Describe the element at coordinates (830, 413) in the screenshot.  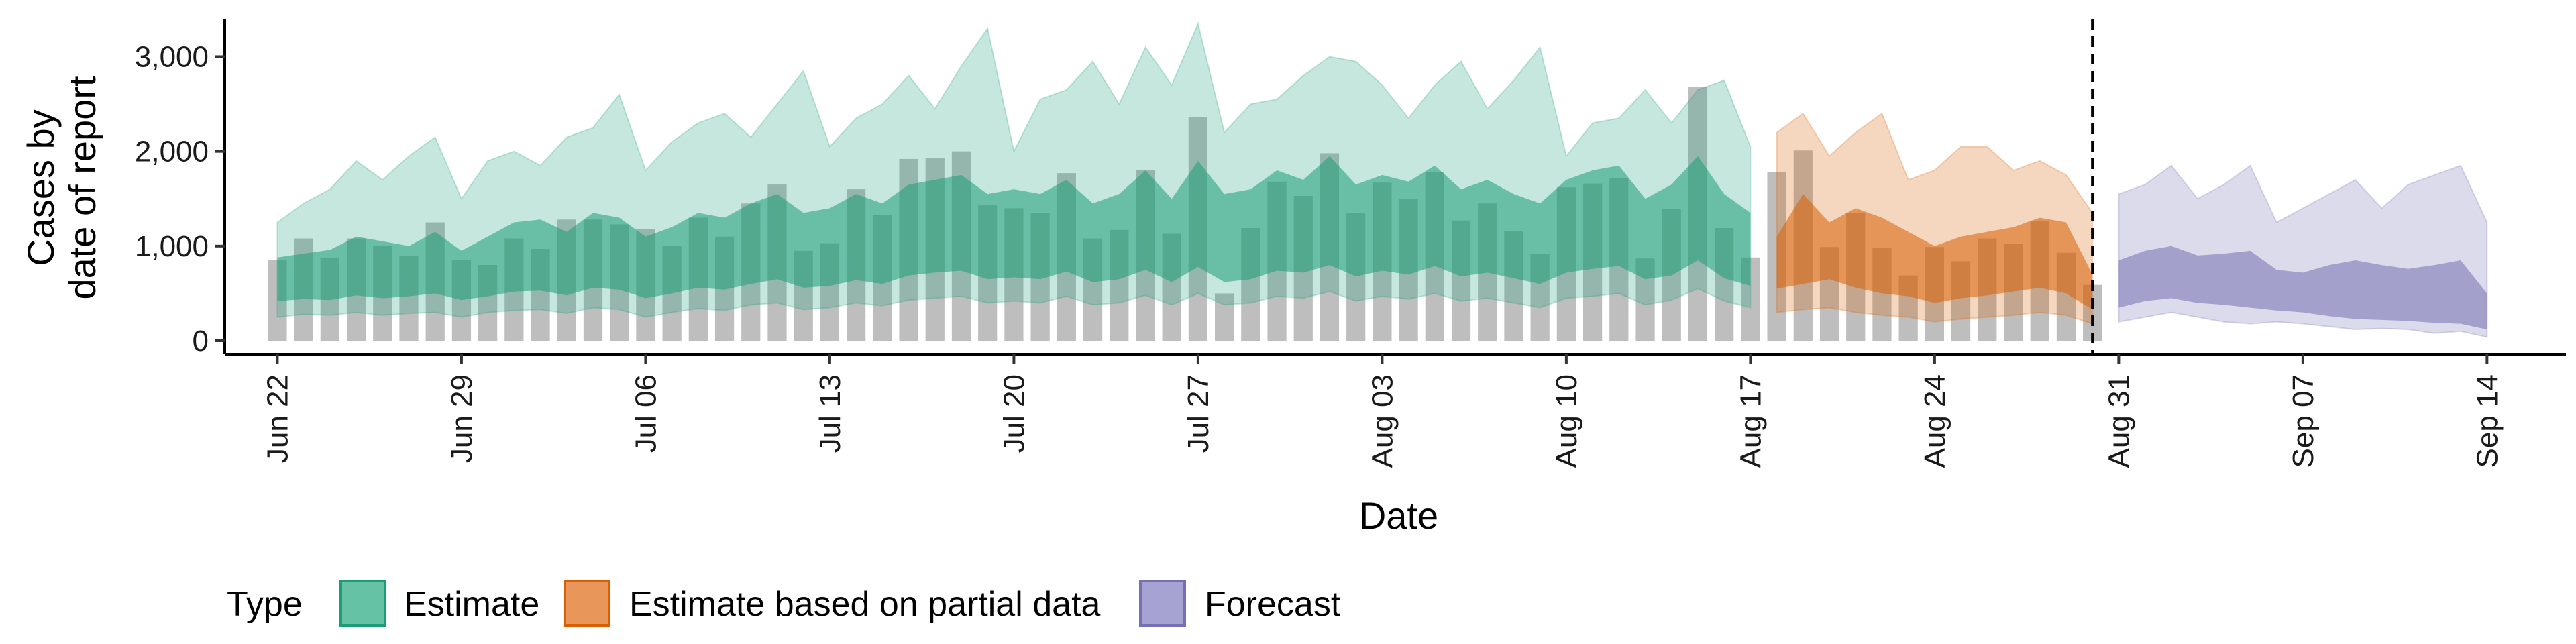
I see `x-tick-label: Jul 13` at that location.